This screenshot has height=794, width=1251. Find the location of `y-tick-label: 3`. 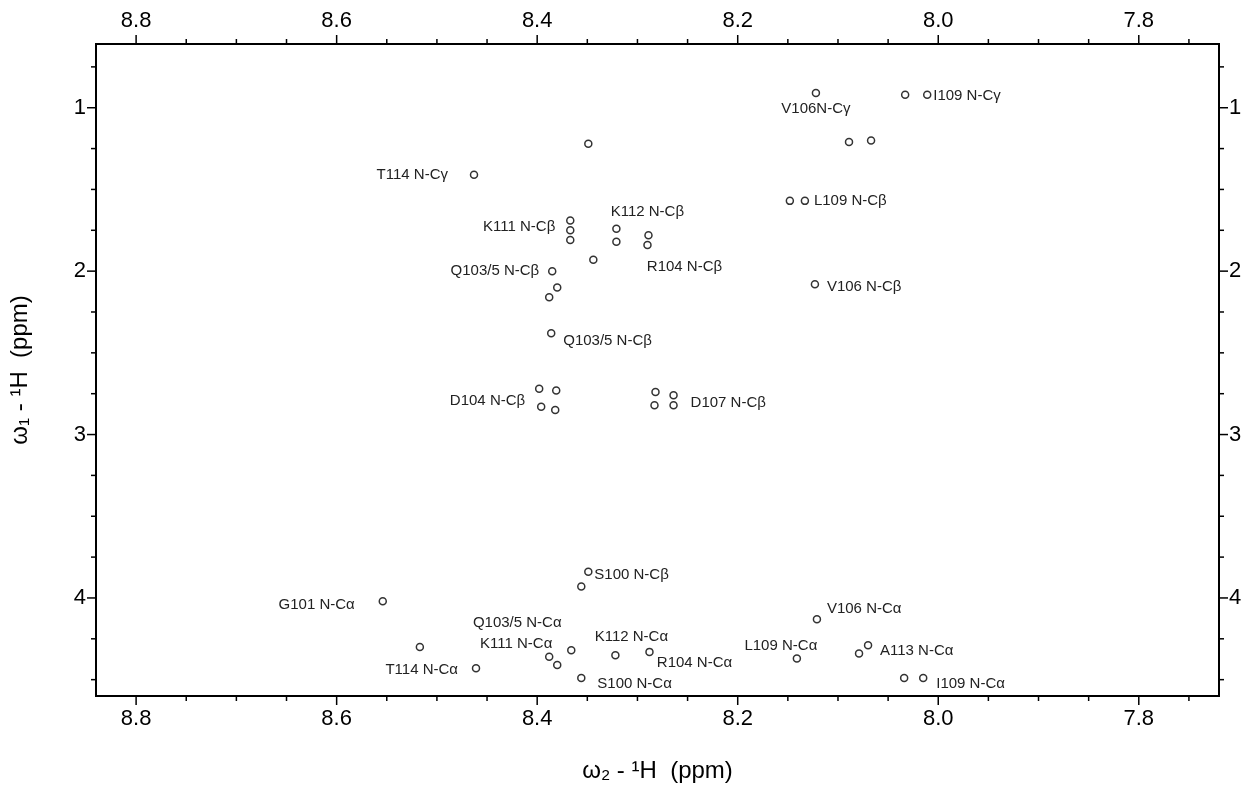

y-tick-label: 3 is located at coordinates (79, 433).